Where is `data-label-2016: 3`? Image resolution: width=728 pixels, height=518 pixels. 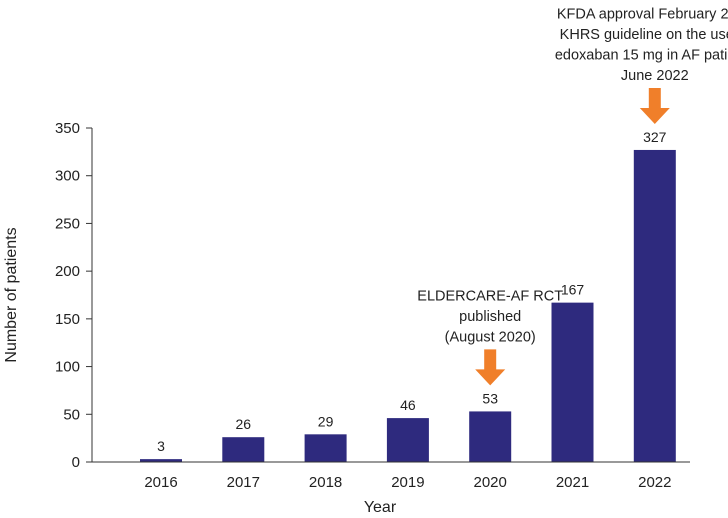
data-label-2016: 3 is located at coordinates (161, 446).